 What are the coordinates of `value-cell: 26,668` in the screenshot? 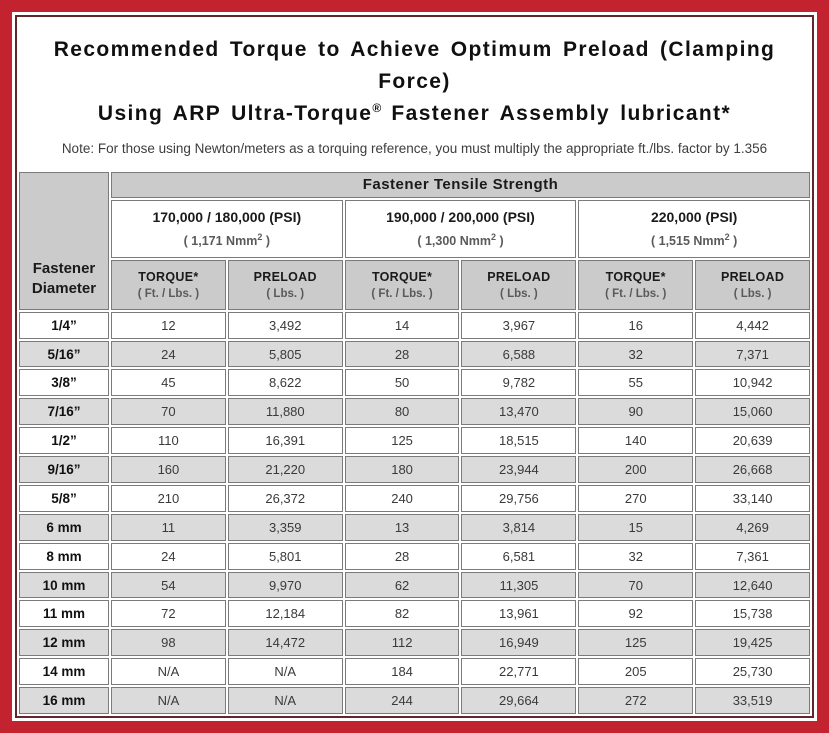 It's located at (752, 469).